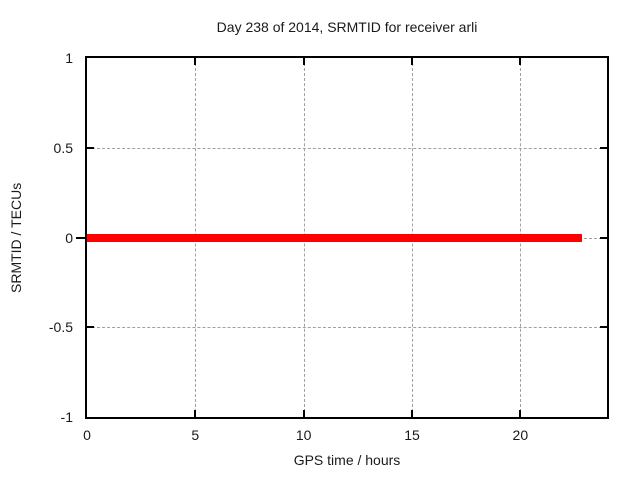  I want to click on y-axis-label: SRMTID / TECUs, so click(16, 237).